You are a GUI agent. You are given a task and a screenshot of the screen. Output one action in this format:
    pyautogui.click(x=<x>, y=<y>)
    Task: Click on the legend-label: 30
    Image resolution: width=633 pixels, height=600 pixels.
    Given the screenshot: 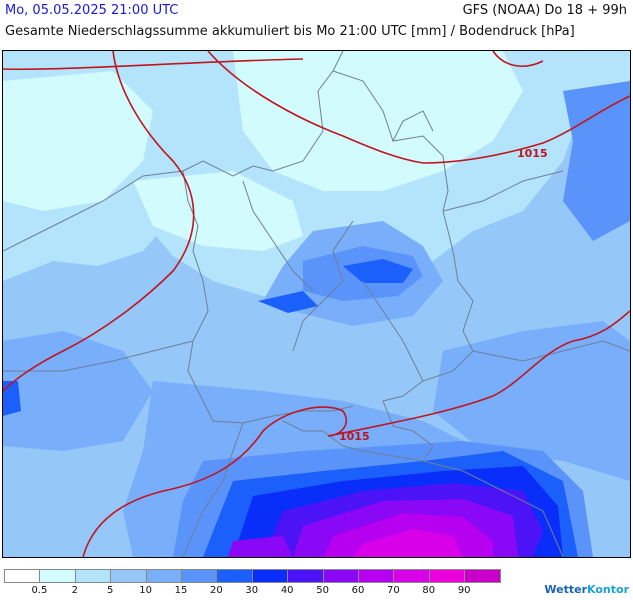 What is the action you would take?
    pyautogui.click(x=252, y=590)
    